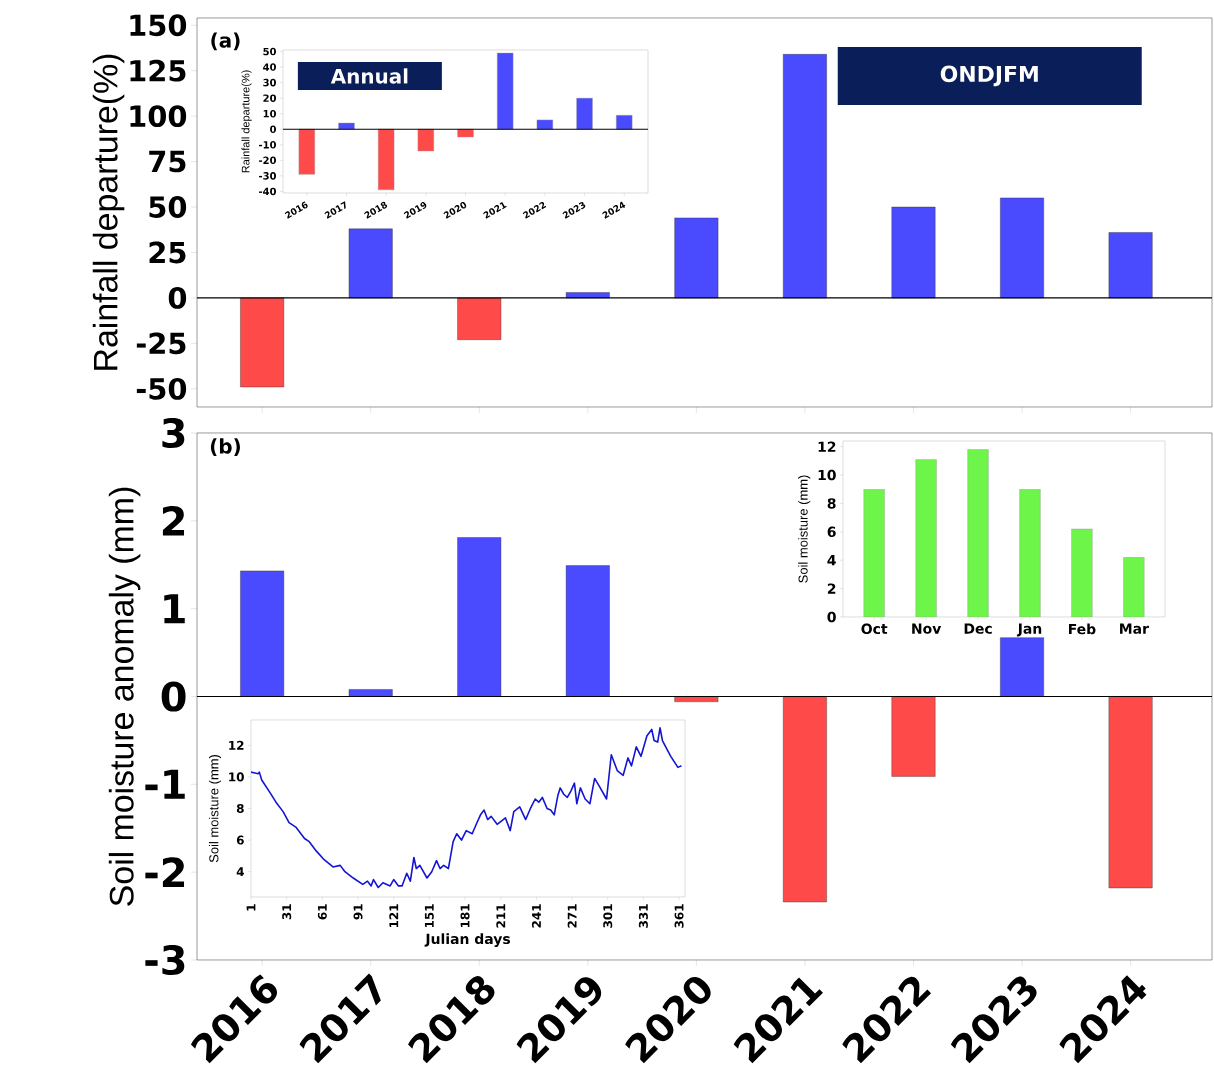 The image size is (1214, 1070). Describe the element at coordinates (643, 916) in the screenshot. I see `x-tick-label: 331` at that location.